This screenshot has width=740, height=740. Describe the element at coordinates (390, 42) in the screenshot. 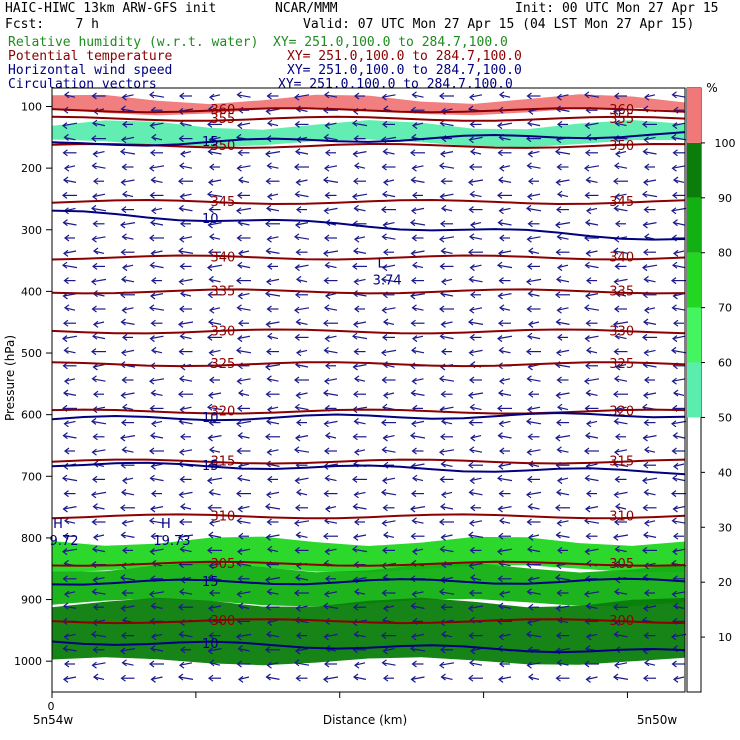

I see `field-xy-rh: XY= 251.0,100.0 to 284.7,100.0` at that location.